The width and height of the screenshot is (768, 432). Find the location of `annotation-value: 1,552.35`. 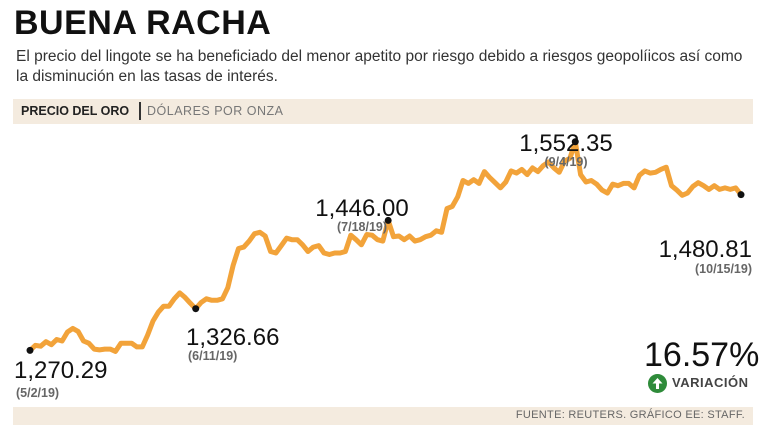

annotation-value: 1,552.35 is located at coordinates (565, 143).